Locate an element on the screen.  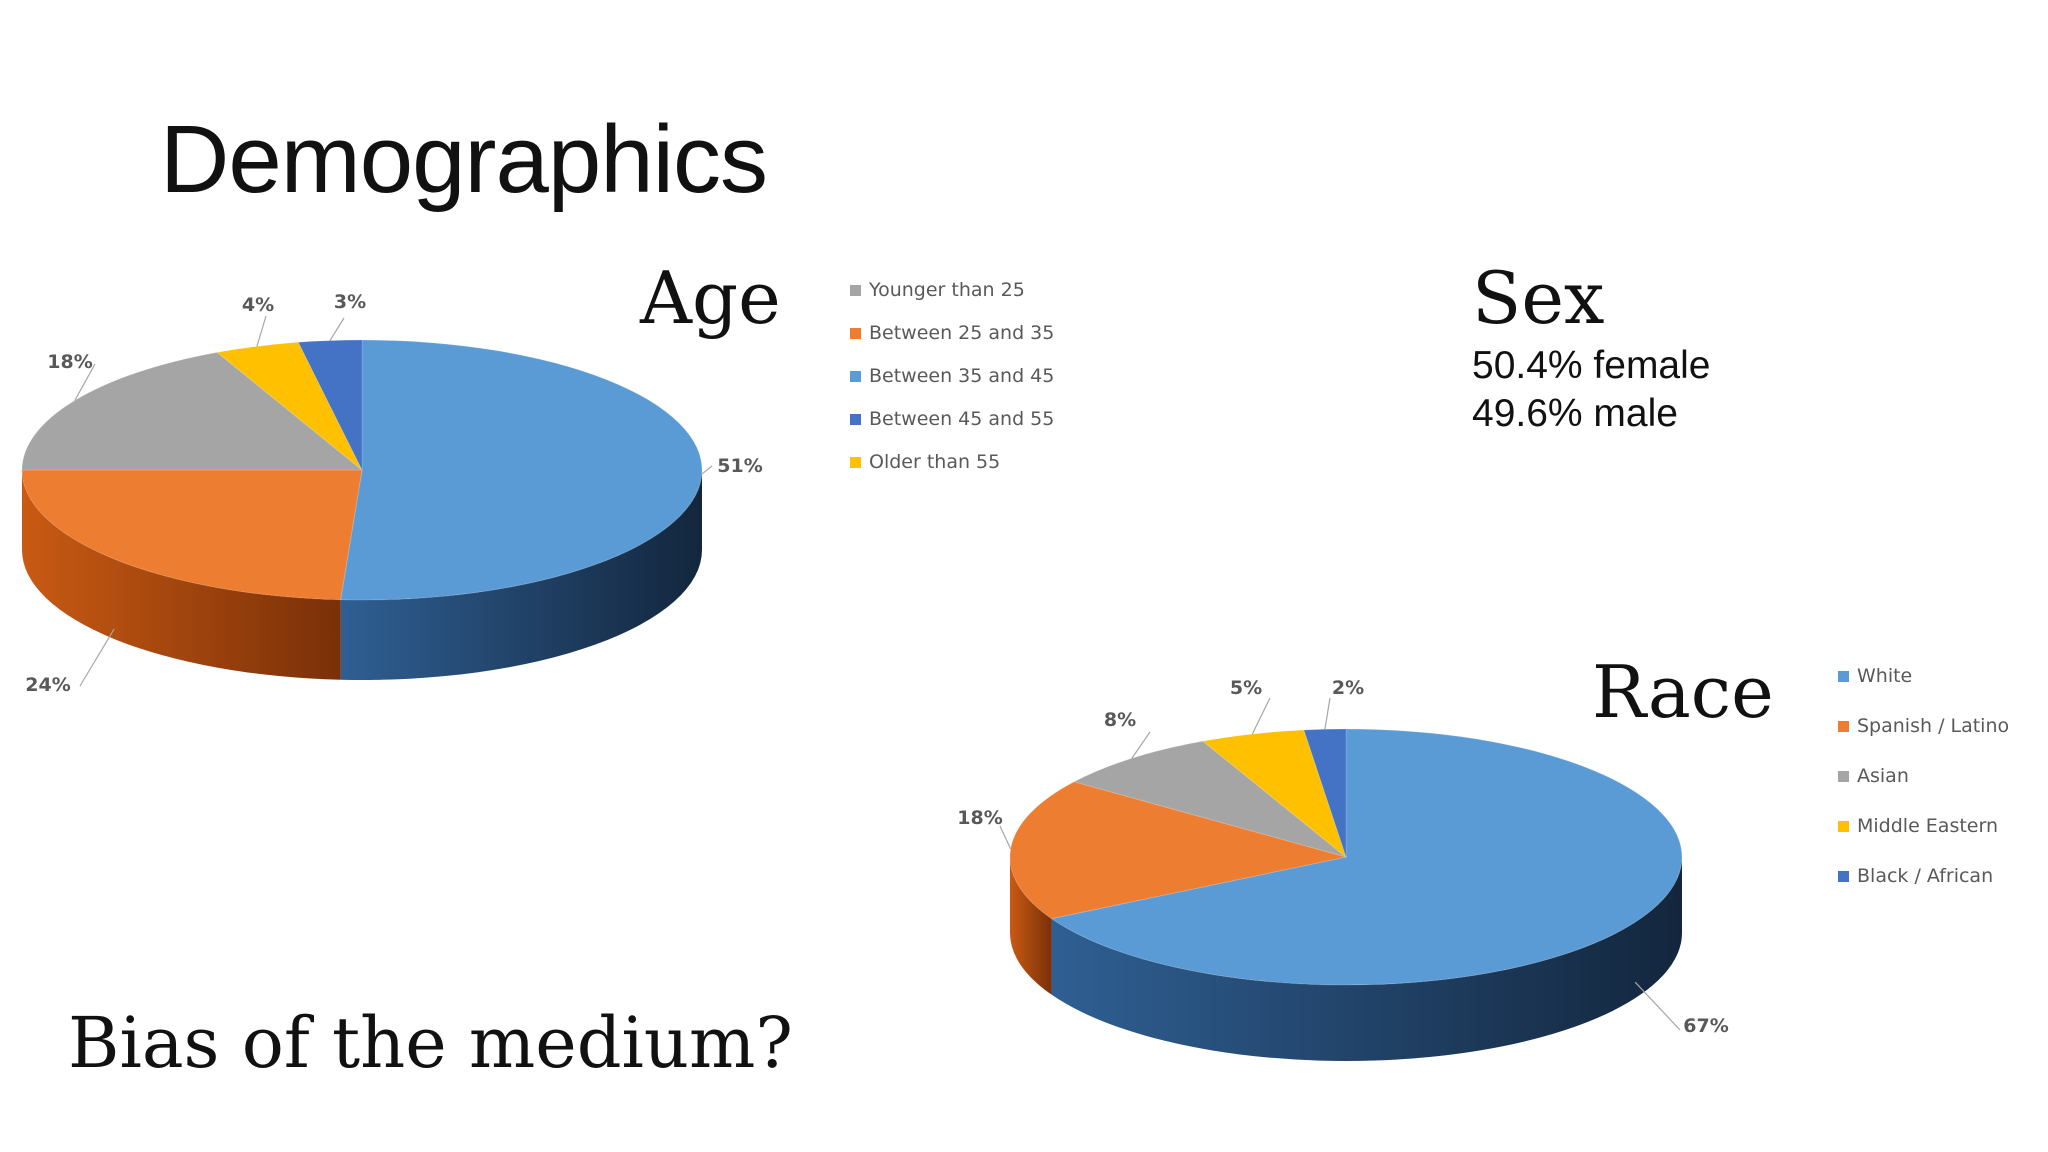
race-legend-white: White is located at coordinates (1884, 676).